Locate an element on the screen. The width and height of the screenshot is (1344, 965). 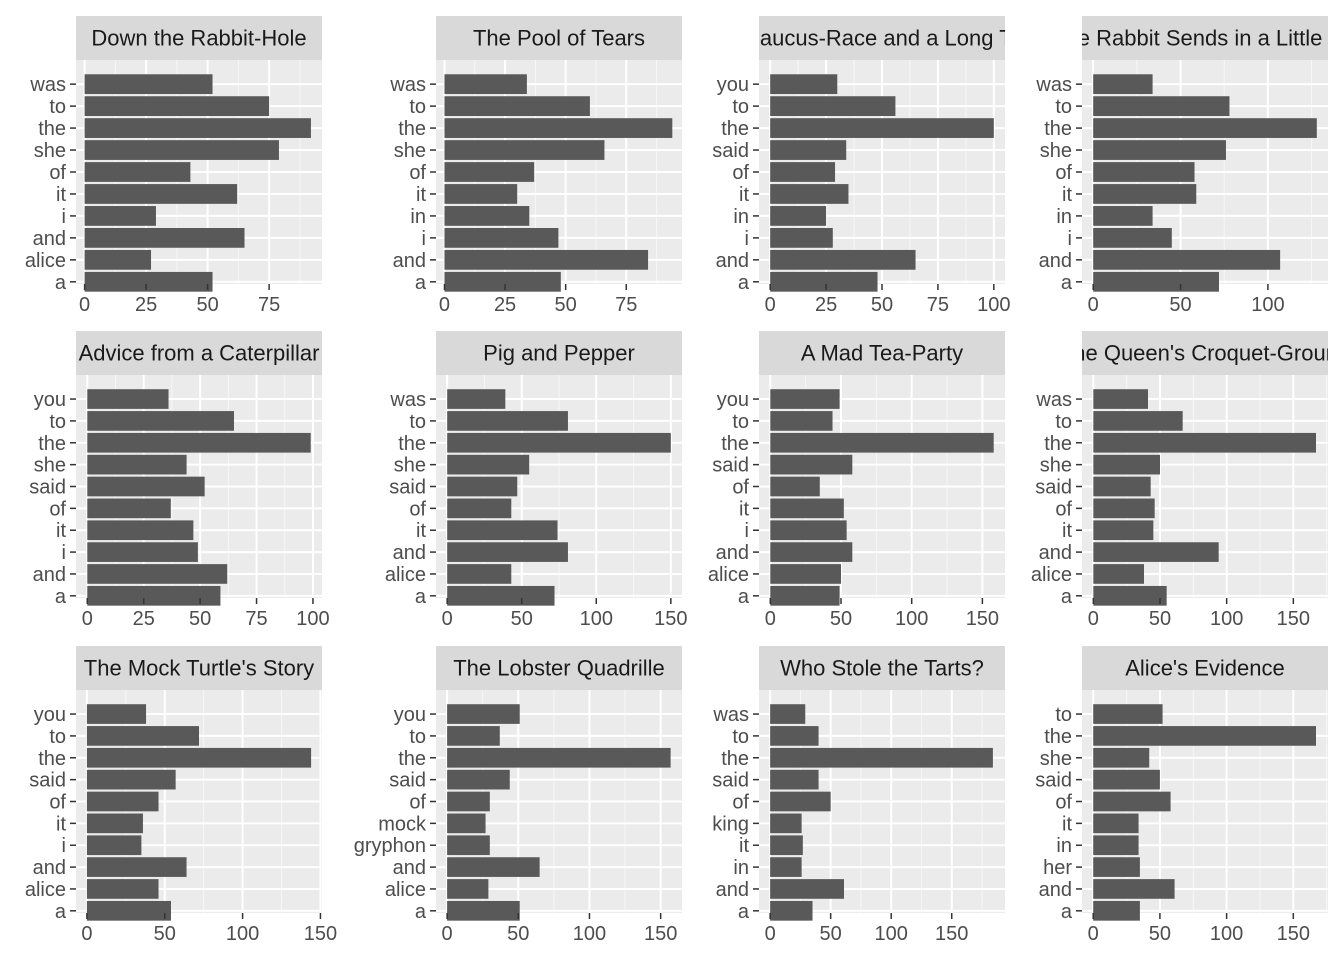
x-tick-label: 25 is located at coordinates (146, 305).